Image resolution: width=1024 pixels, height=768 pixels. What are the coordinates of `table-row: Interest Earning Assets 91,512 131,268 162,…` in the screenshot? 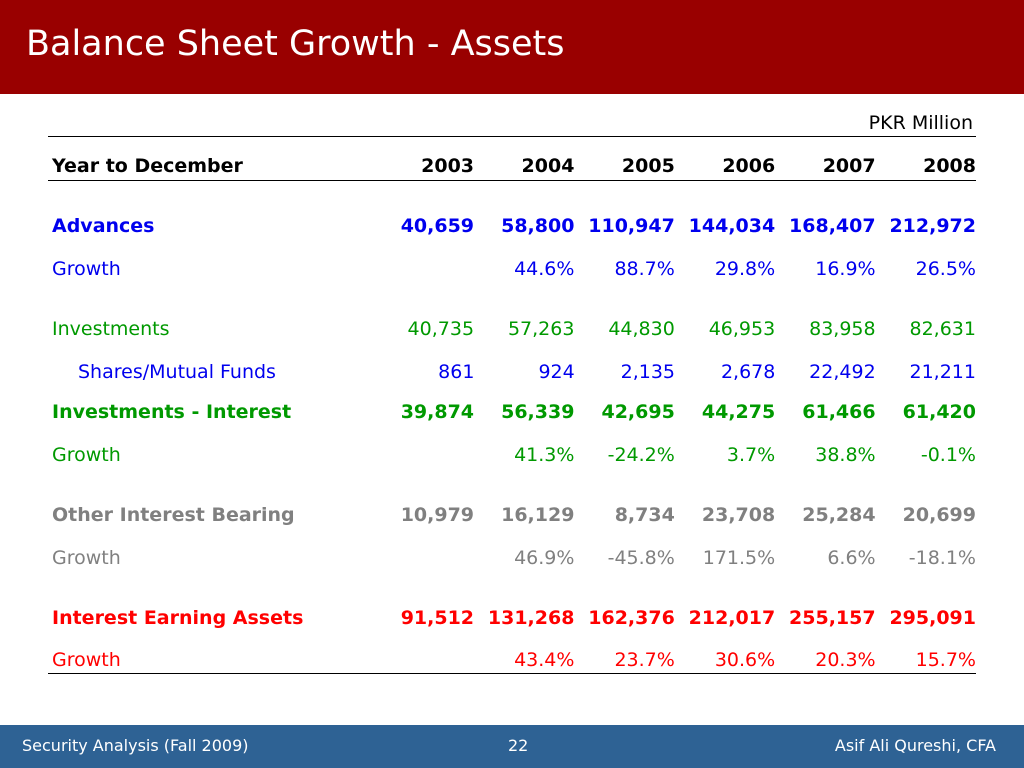 It's located at (514, 618).